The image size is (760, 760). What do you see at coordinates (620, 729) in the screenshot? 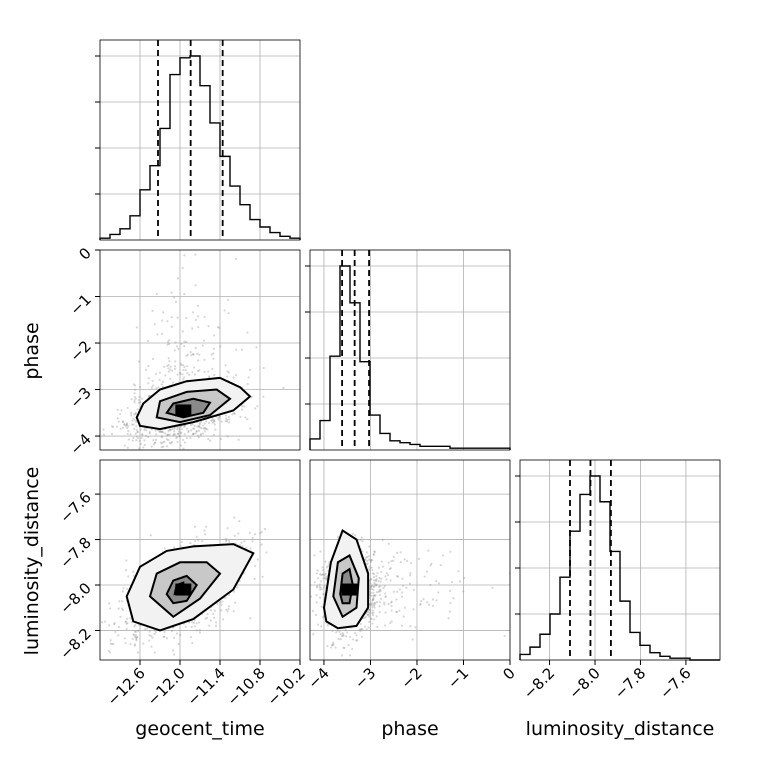
I see `xlabel-luminosity-distance: luminosity_distance` at bounding box center [620, 729].